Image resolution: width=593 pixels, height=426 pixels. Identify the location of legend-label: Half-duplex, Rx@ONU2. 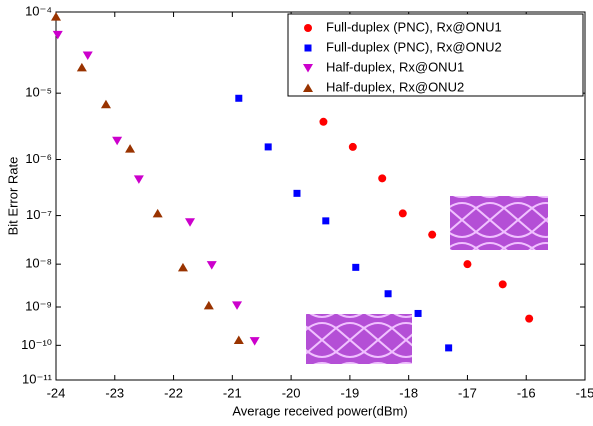
(395, 86).